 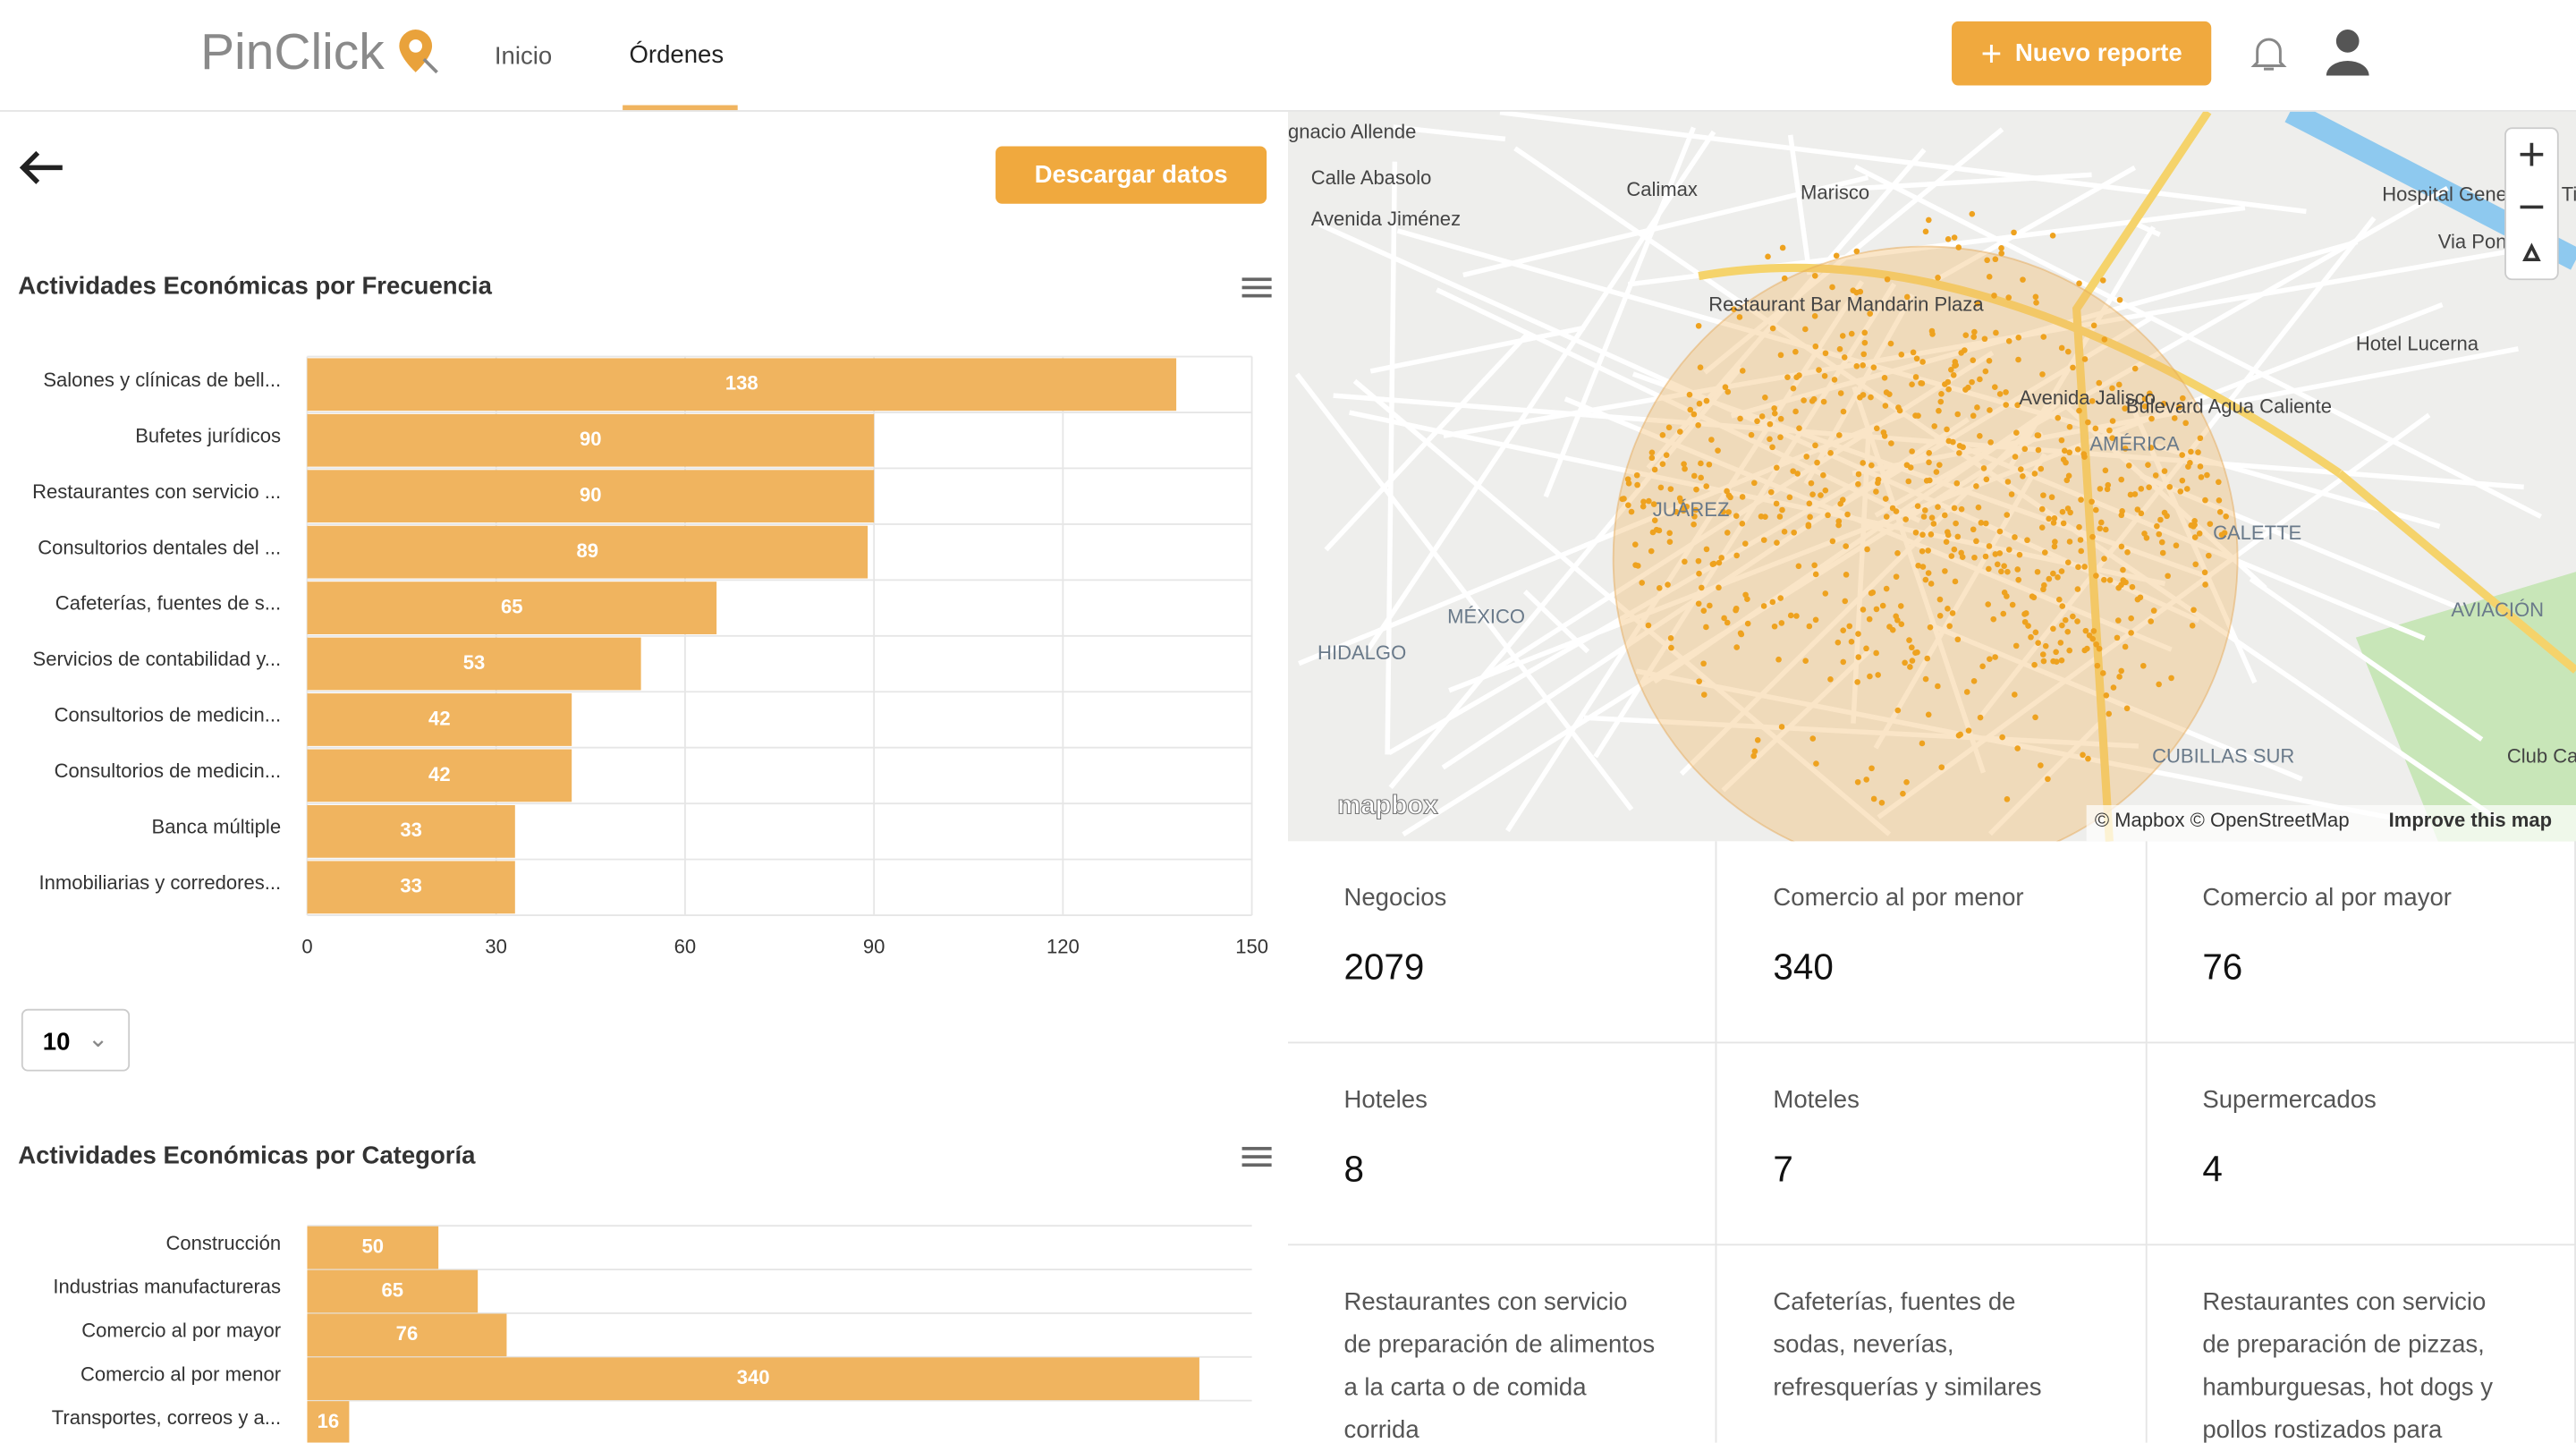 What do you see at coordinates (1931, 942) in the screenshot?
I see `stat-card: Comercio al por menor 340` at bounding box center [1931, 942].